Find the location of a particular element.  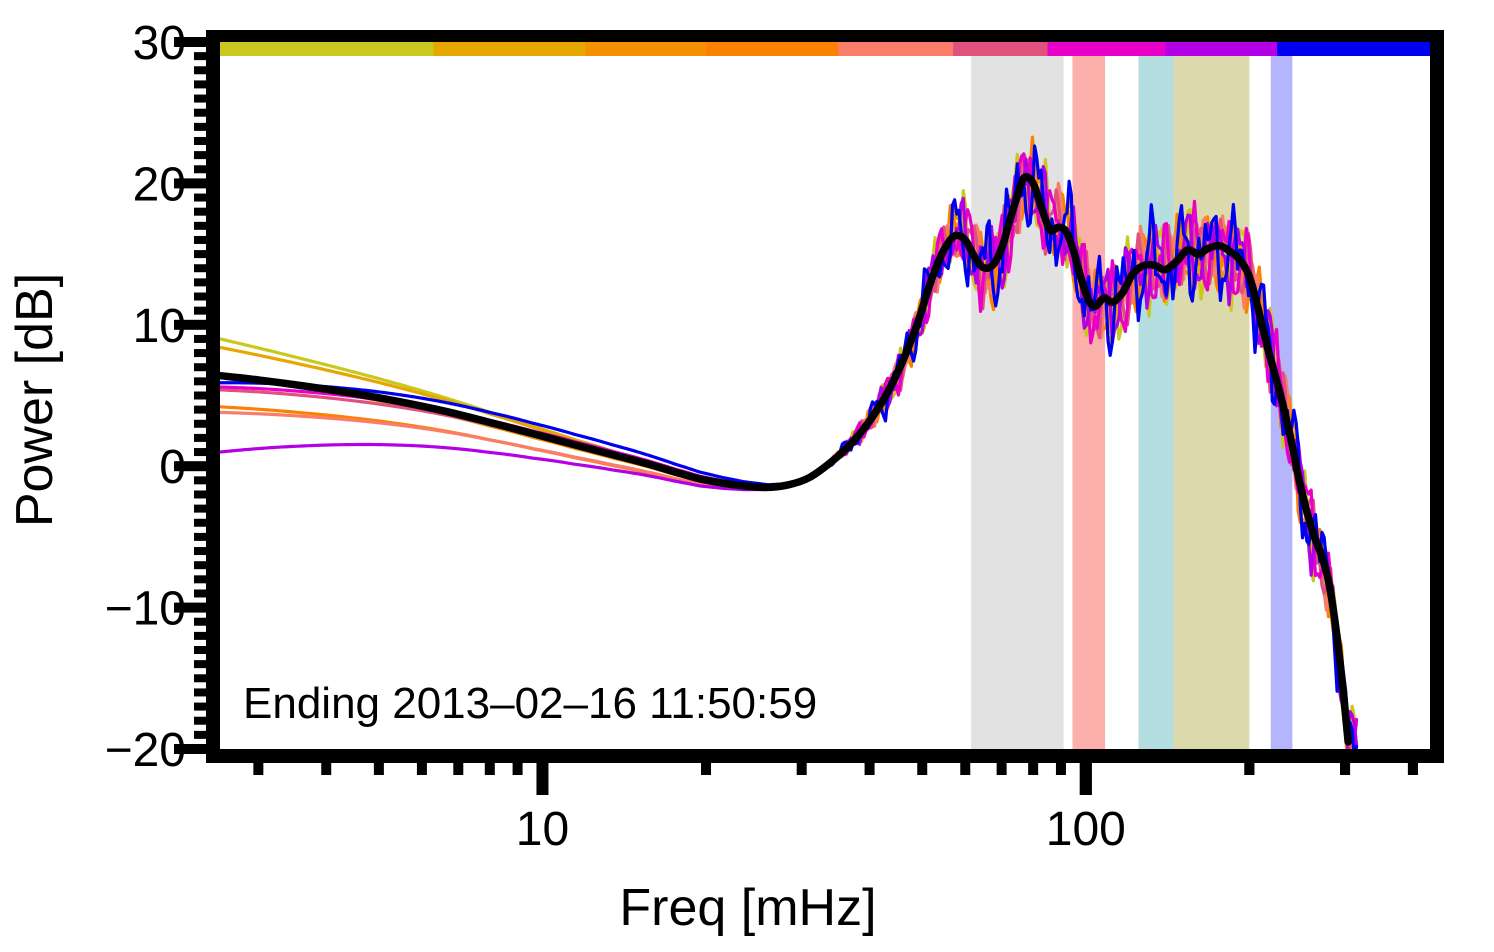

y-axis-ticks is located at coordinates (197, 395).